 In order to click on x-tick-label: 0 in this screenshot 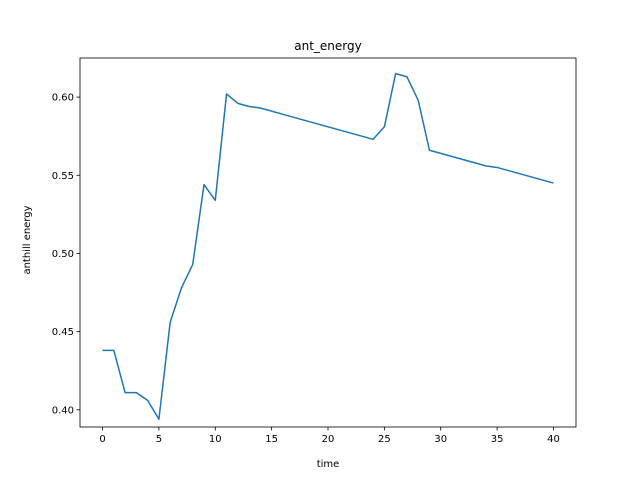, I will do `click(102, 439)`.